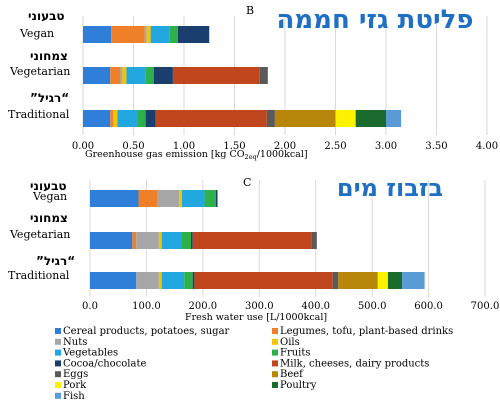  Describe the element at coordinates (275, 331) in the screenshot. I see `legend-swatch-legumes` at that location.